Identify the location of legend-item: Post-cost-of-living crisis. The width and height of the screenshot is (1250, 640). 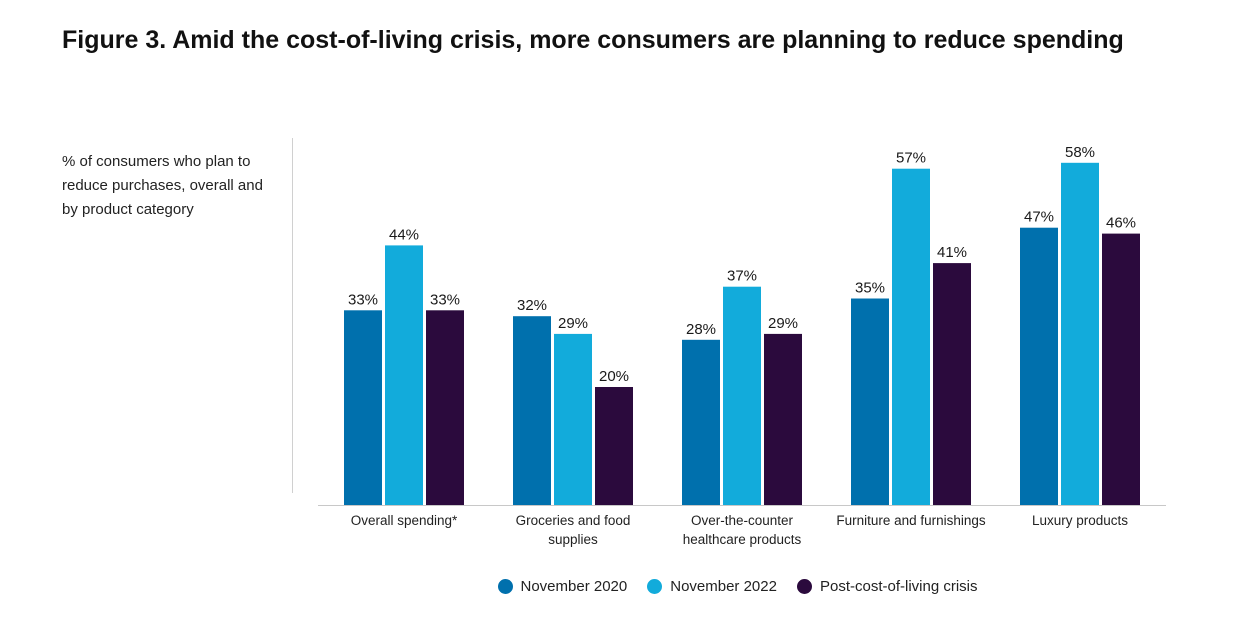
(887, 586).